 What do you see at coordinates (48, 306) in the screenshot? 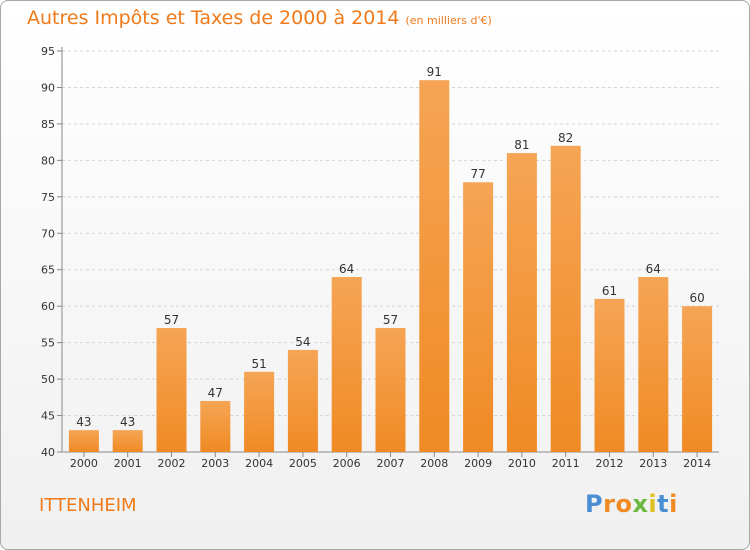
I see `y-tick-label: 60` at bounding box center [48, 306].